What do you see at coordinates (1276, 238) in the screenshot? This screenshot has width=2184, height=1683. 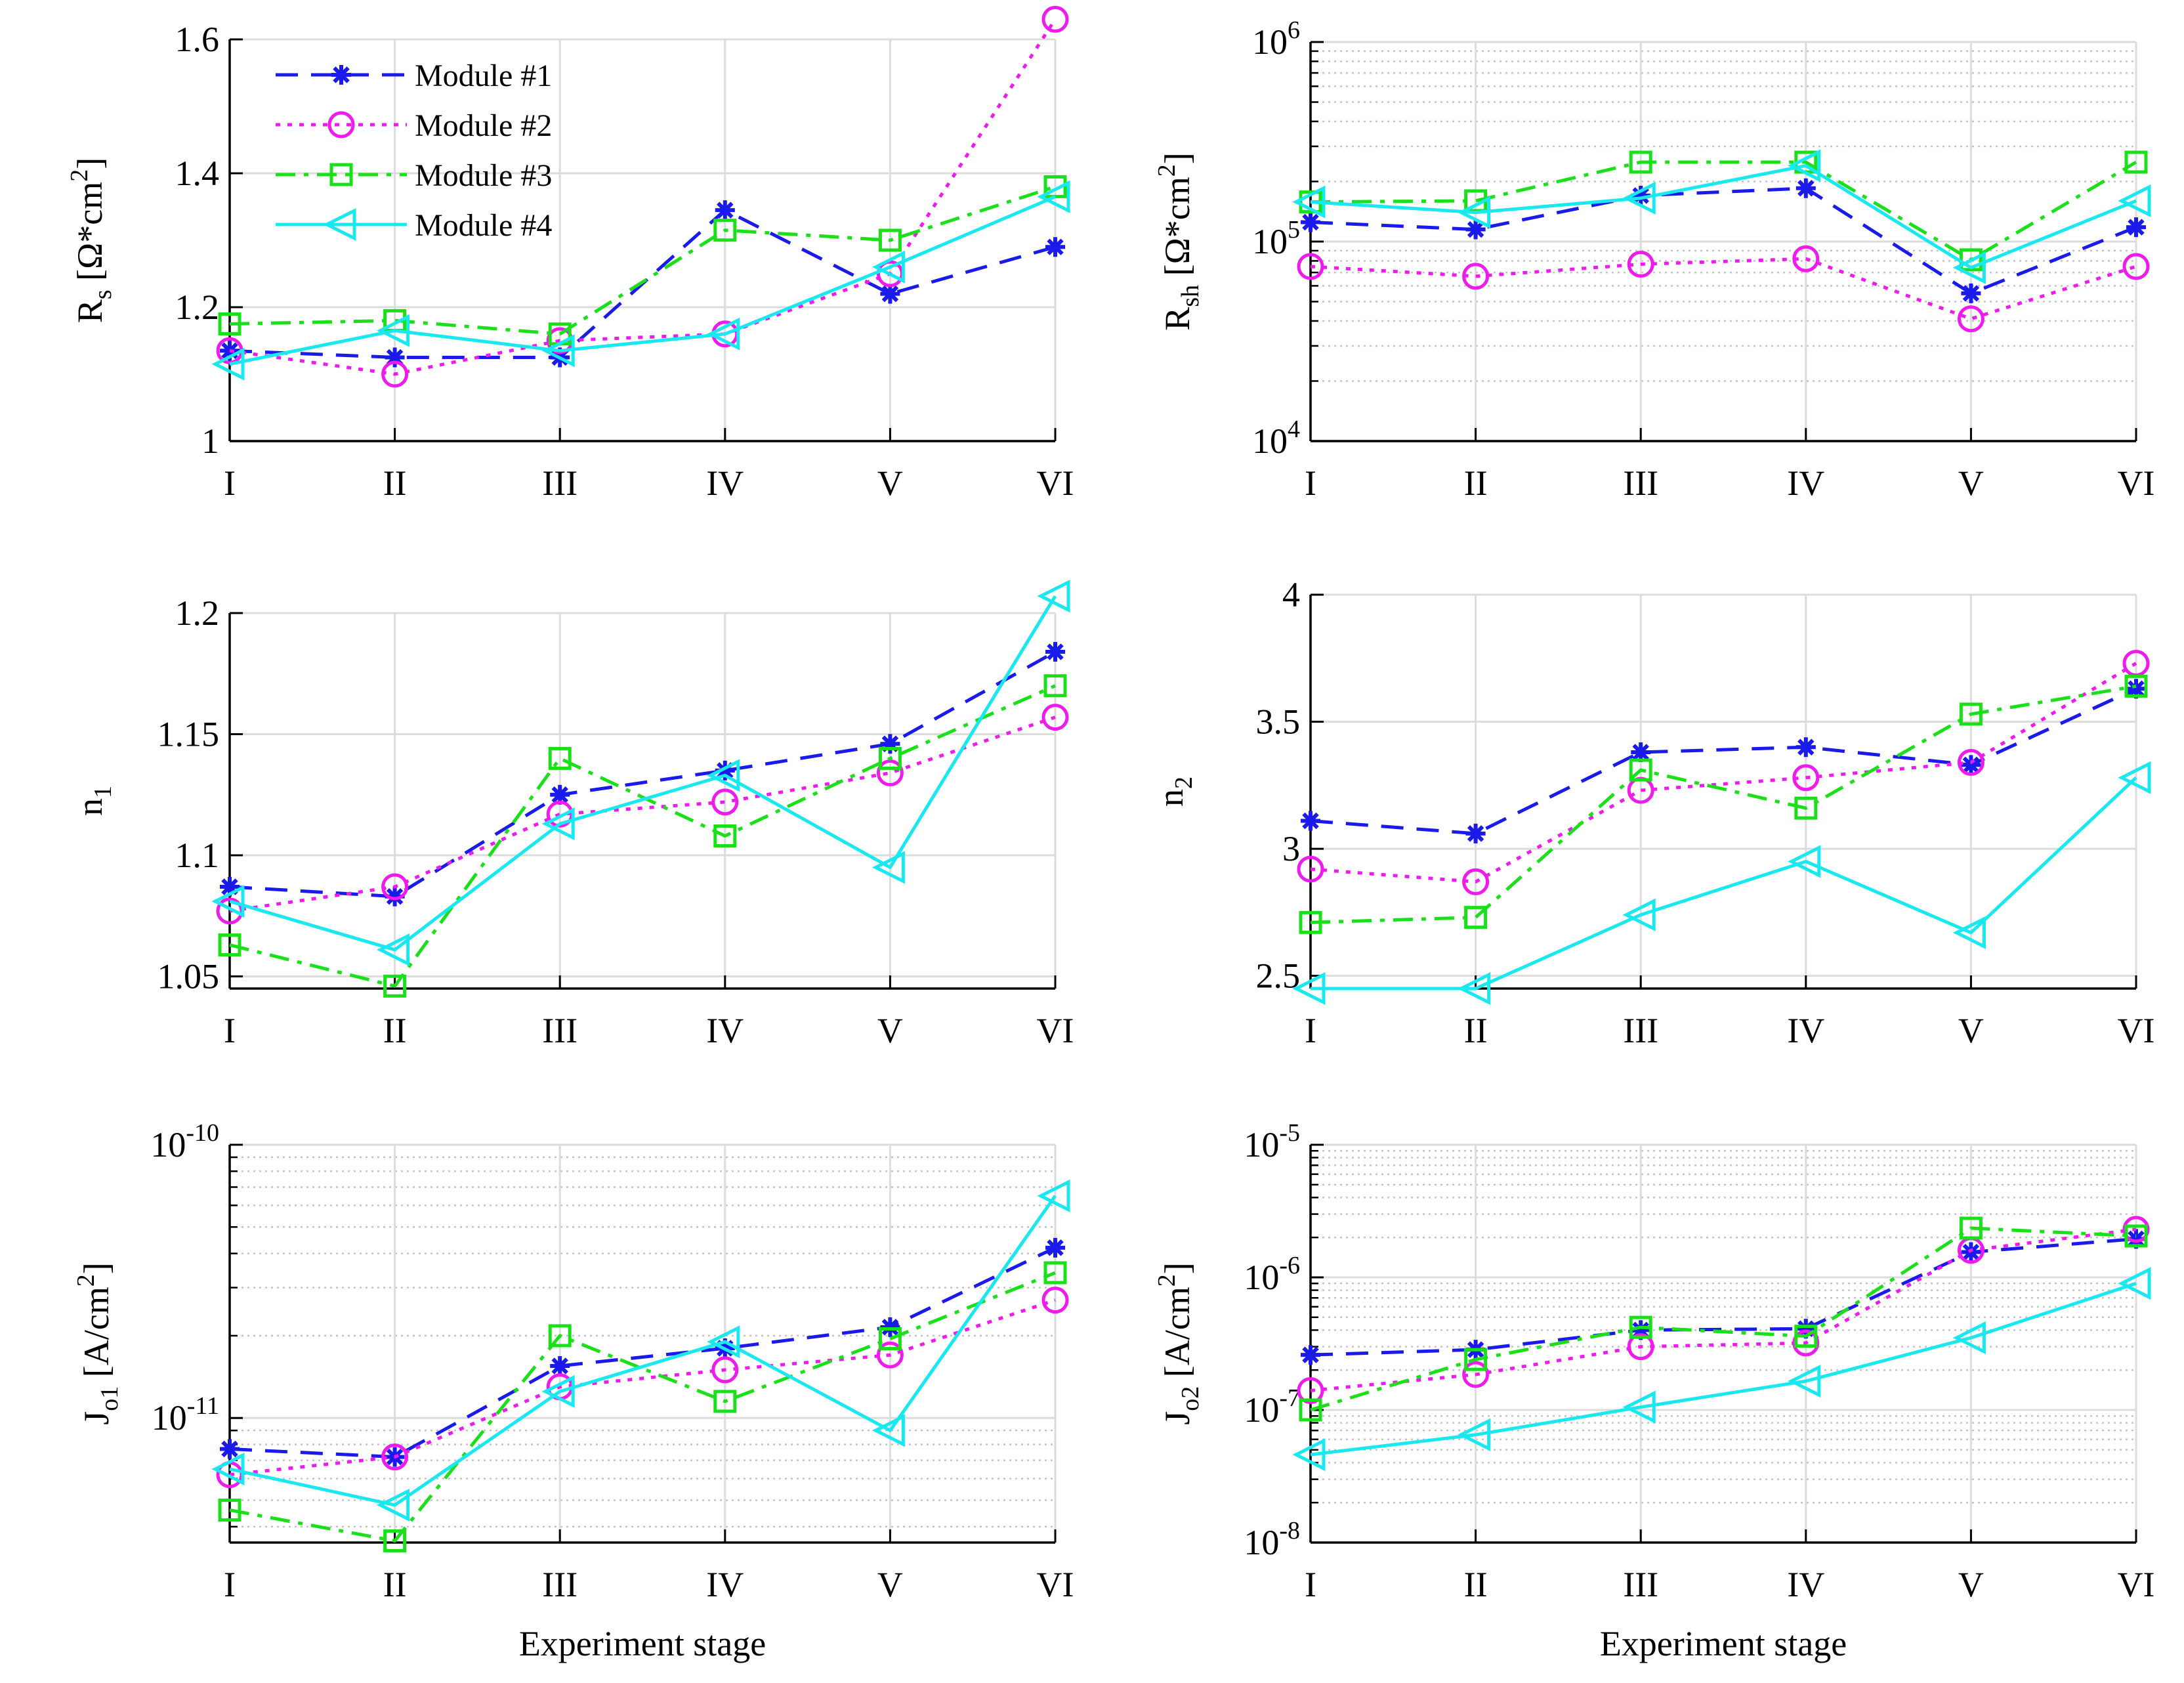 I see `y-tick-label: 10⁵` at bounding box center [1276, 238].